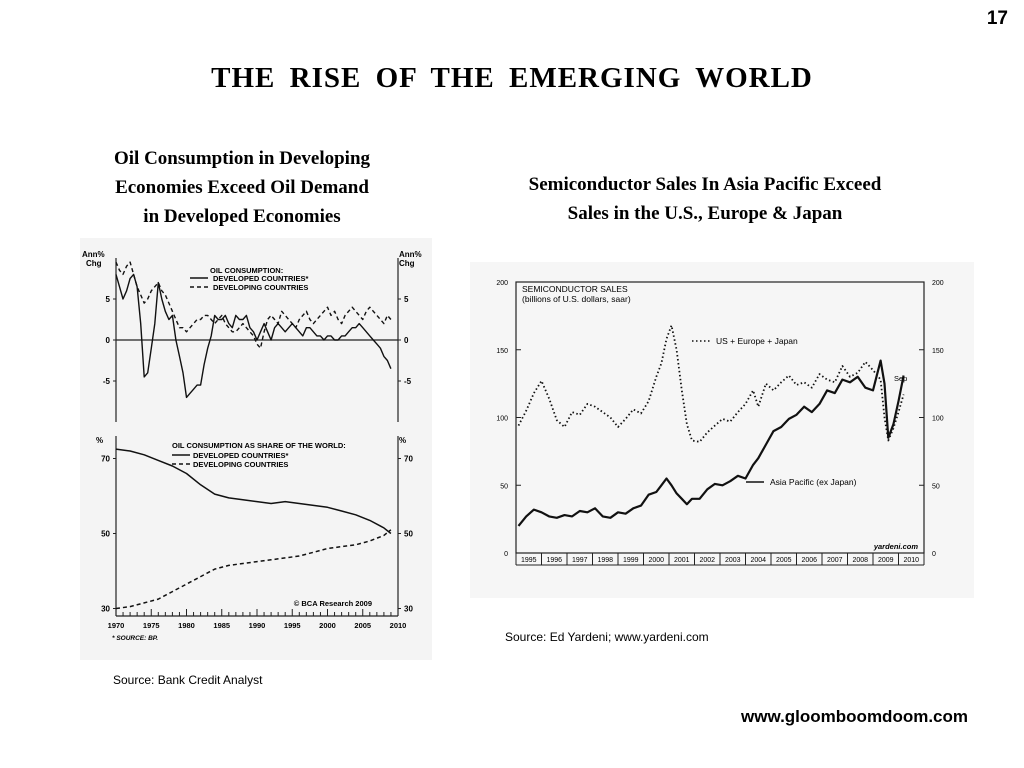 This screenshot has width=1024, height=768. What do you see at coordinates (253, 569) in the screenshot?
I see `developing-share-line` at bounding box center [253, 569].